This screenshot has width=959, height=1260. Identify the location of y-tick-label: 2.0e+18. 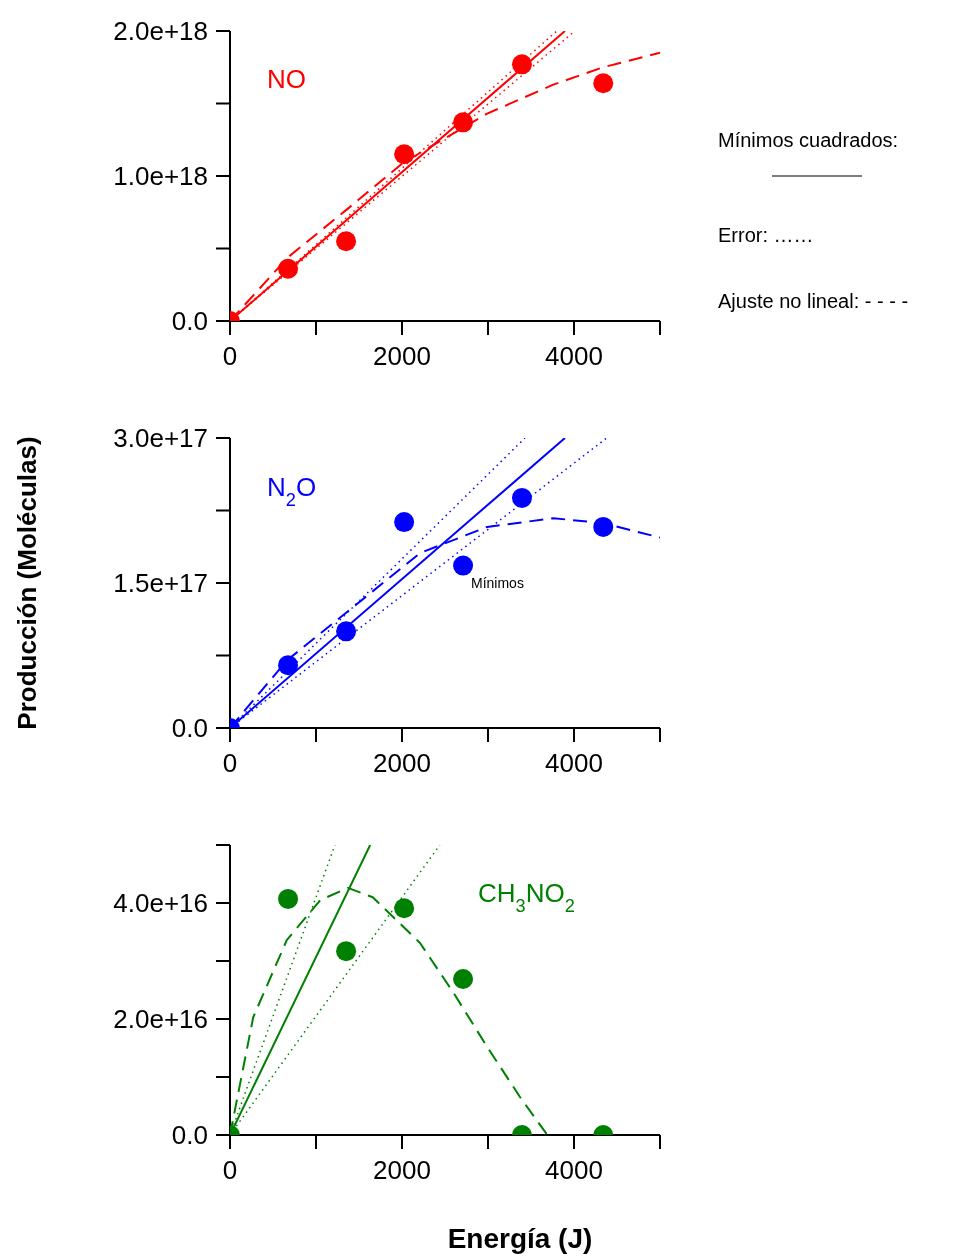
(160, 31).